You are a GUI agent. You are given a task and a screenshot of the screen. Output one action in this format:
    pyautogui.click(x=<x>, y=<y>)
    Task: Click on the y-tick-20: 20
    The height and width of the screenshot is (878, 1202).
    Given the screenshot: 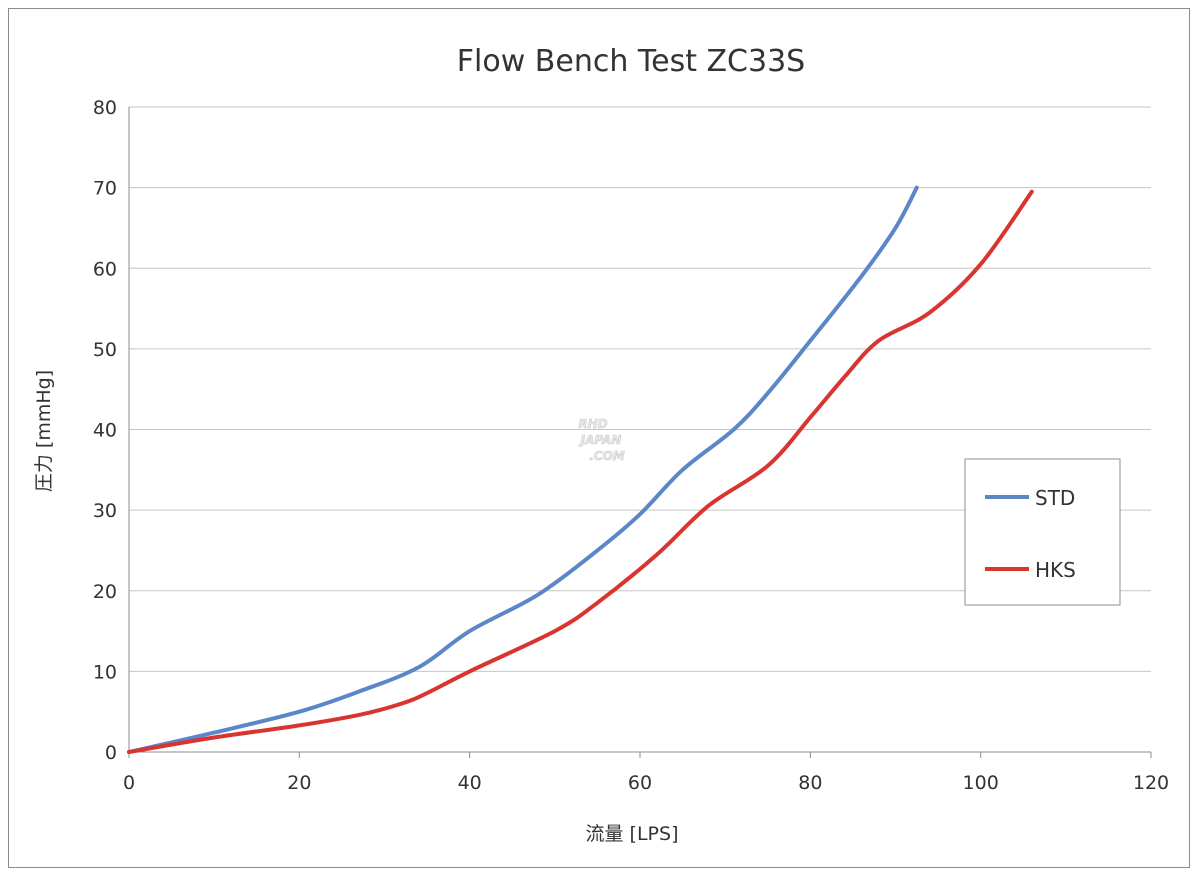 What is the action you would take?
    pyautogui.click(x=105, y=592)
    